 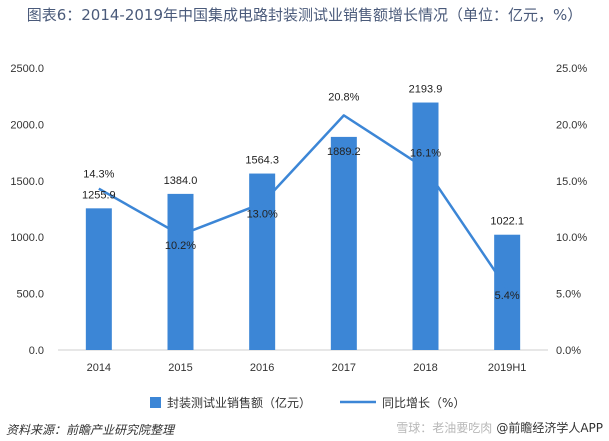 What do you see at coordinates (262, 161) in the screenshot?
I see `bar-value-label: 1564.3` at bounding box center [262, 161].